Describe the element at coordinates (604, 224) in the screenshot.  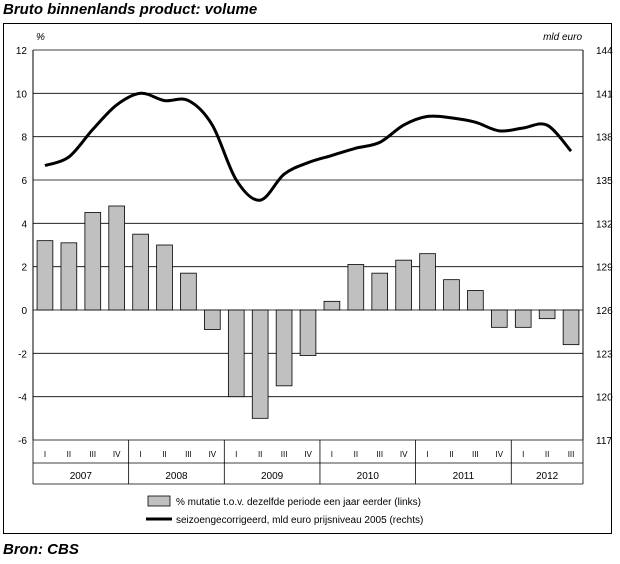
I see `right-tick-label: 132` at that location.